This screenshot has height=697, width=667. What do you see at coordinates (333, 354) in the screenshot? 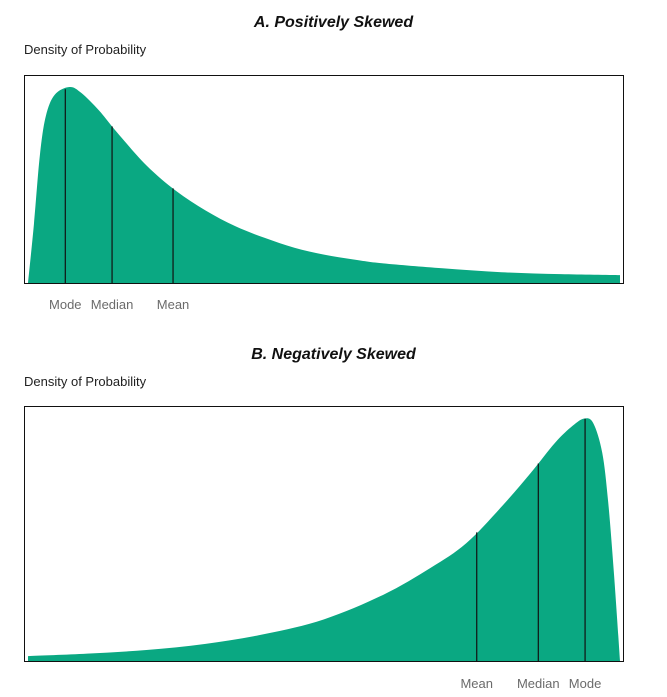
I see `chart-b-title: B. Negatively Skewed` at bounding box center [333, 354].